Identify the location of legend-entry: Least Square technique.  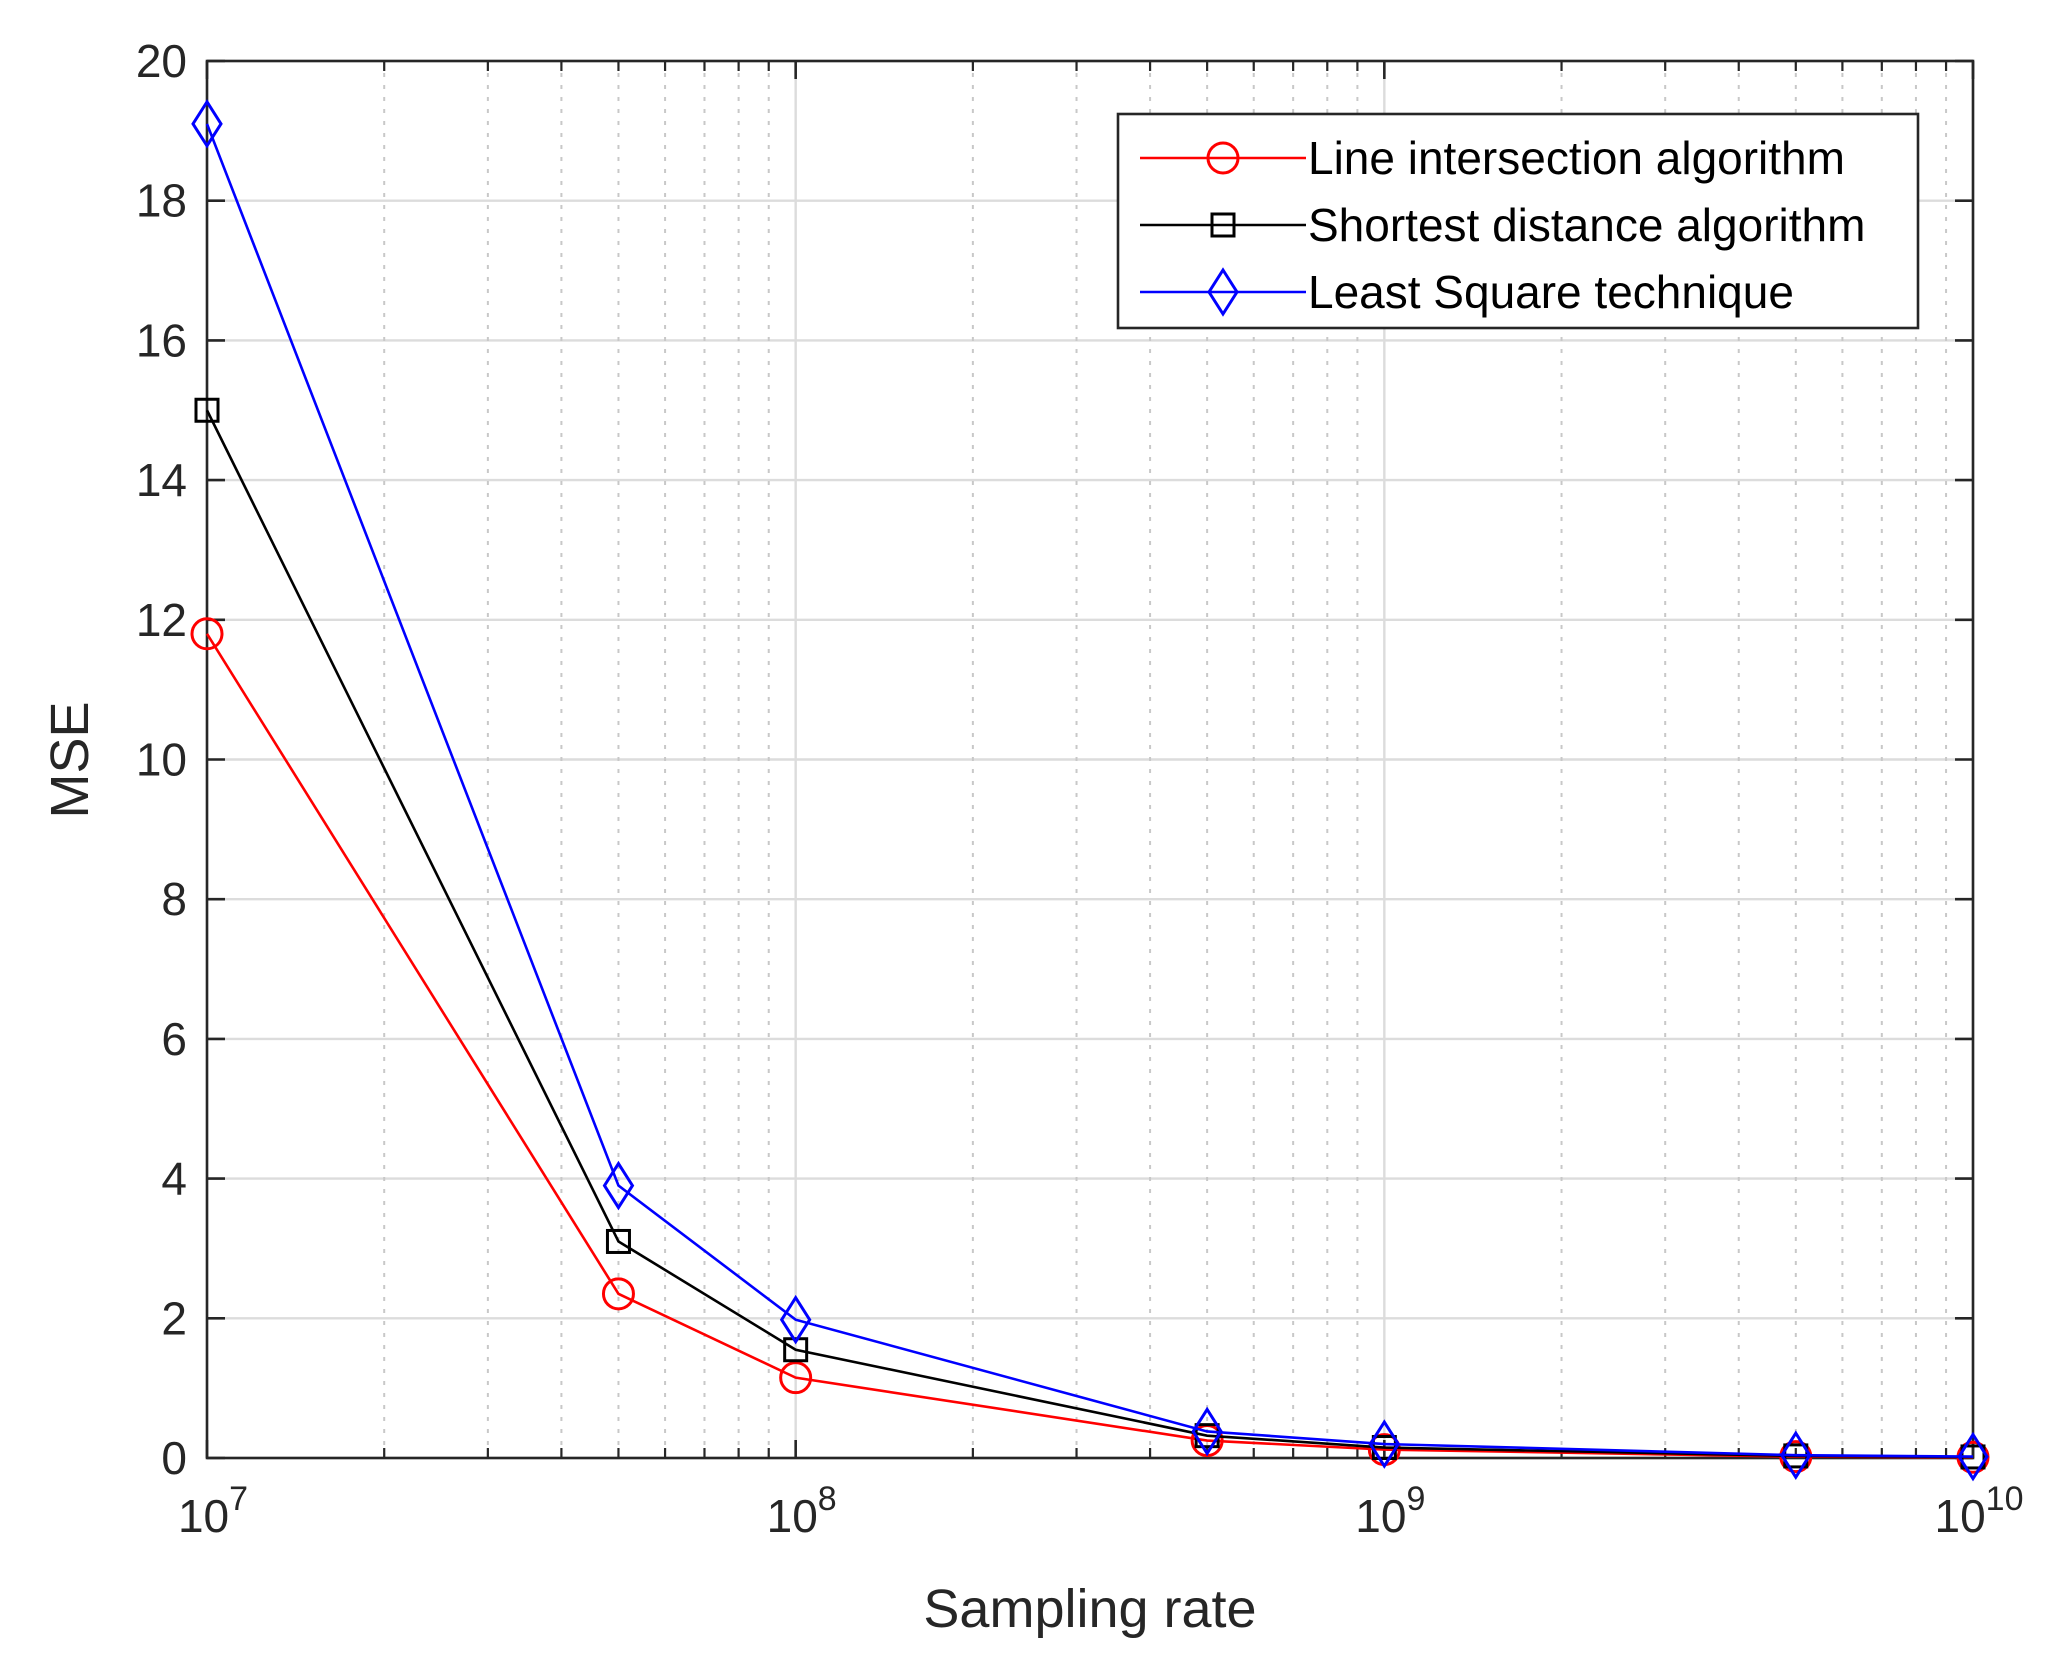
(1467, 292).